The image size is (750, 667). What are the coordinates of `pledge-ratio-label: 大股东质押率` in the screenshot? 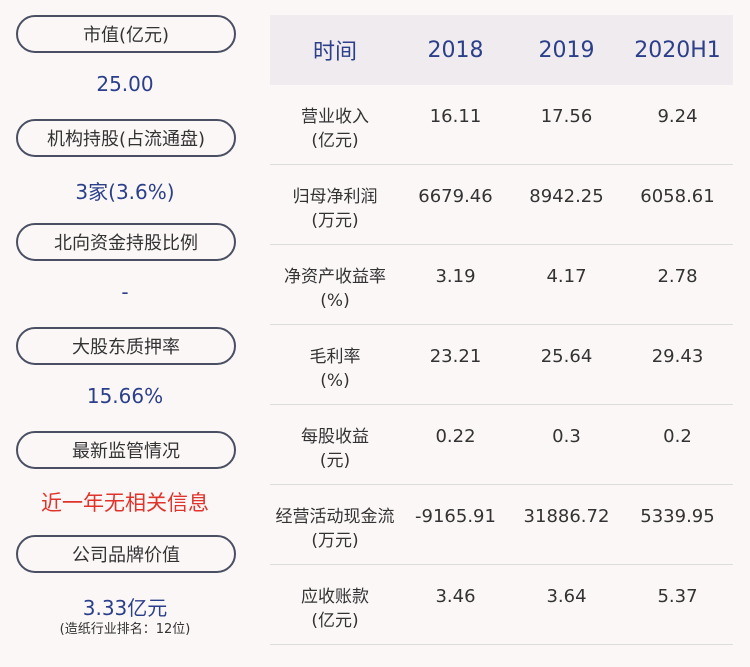 It's located at (126, 346).